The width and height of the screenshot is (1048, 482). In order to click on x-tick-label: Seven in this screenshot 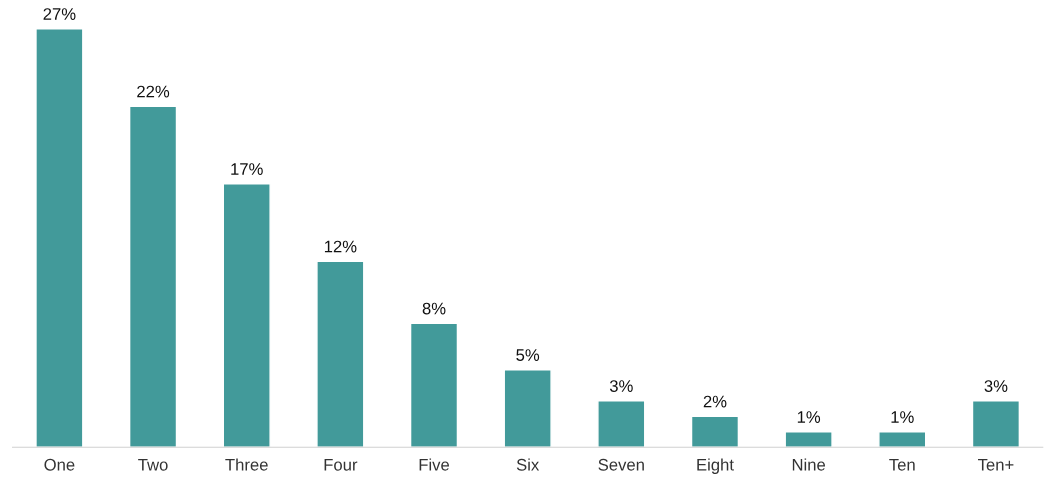, I will do `click(621, 464)`.